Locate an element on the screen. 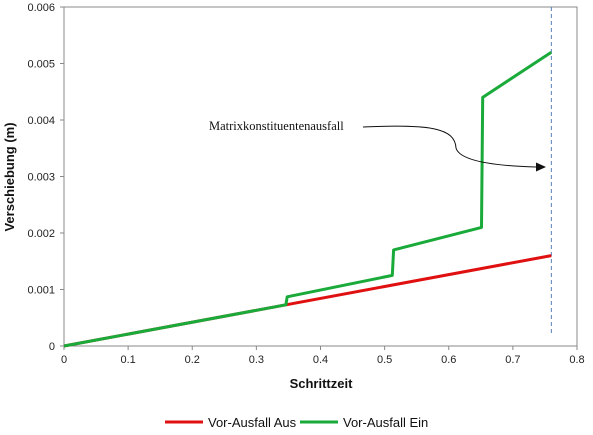 The height and width of the screenshot is (435, 593). annotation-arrowhead is located at coordinates (541, 167).